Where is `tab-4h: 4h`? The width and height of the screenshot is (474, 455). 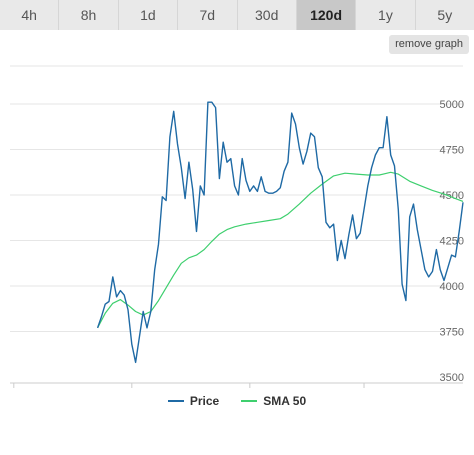
tab-4h: 4h is located at coordinates (30, 15).